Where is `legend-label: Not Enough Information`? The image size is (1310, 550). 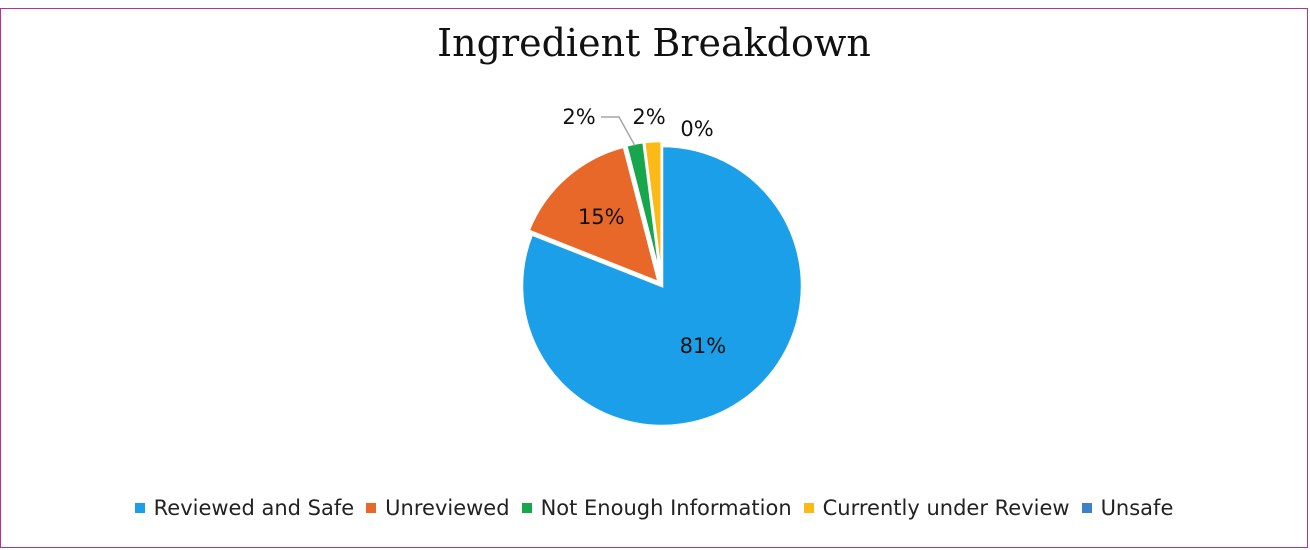 legend-label: Not Enough Information is located at coordinates (666, 508).